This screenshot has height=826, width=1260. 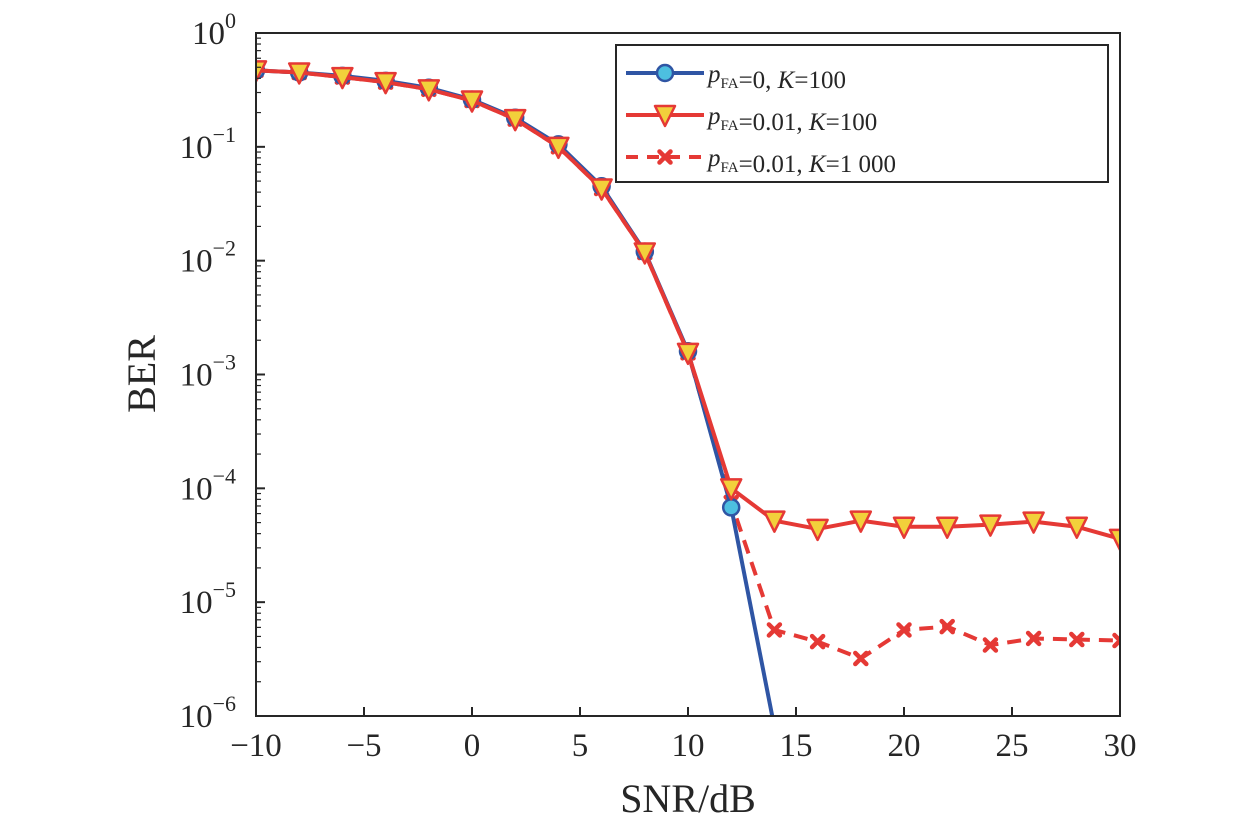 I want to click on y-tick-label: 10⁻², so click(x=208, y=258).